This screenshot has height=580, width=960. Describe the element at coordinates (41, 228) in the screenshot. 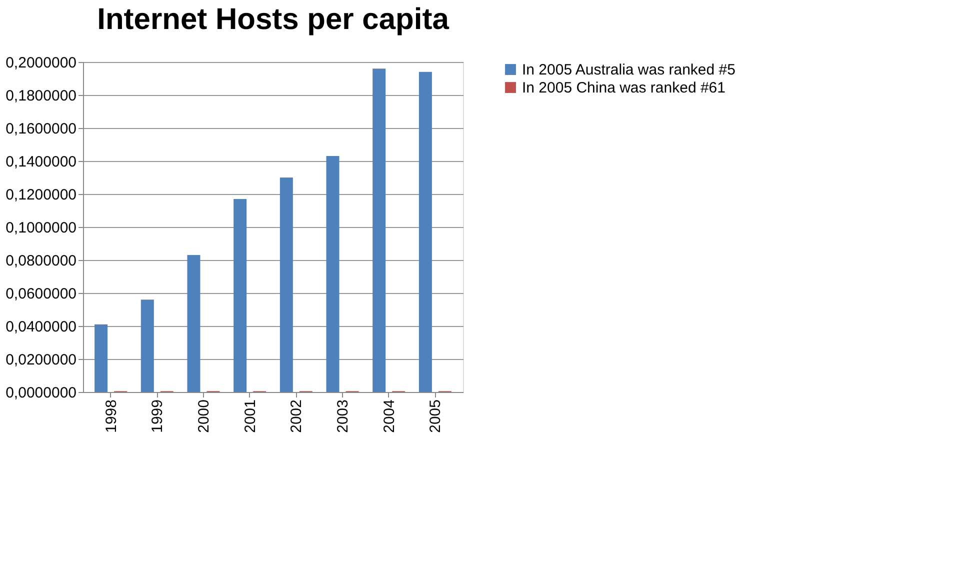

I see `y-tick-label: 0,1000000` at that location.